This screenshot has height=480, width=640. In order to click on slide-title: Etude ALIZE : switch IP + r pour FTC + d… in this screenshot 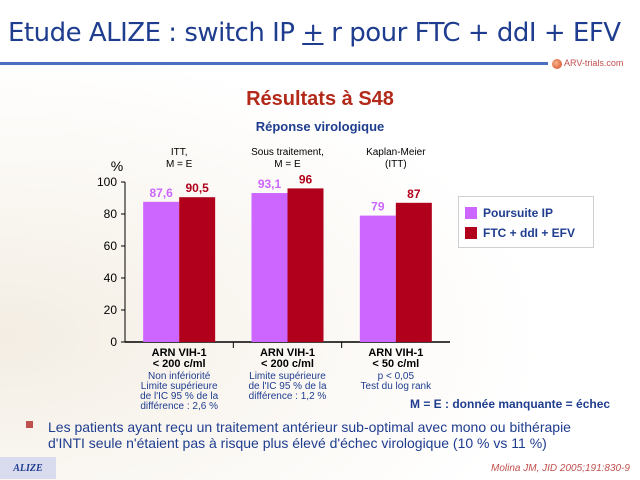, I will do `click(314, 33)`.